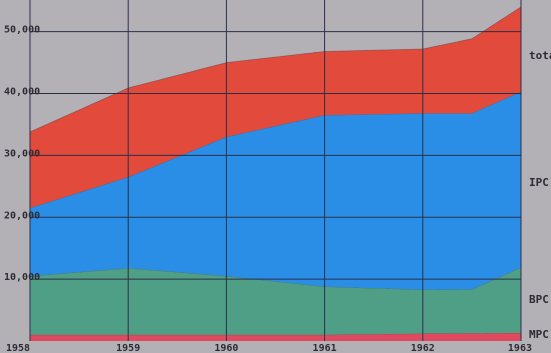 The image size is (551, 353). Describe the element at coordinates (128, 348) in the screenshot. I see `x-tick-label: 1959` at that location.